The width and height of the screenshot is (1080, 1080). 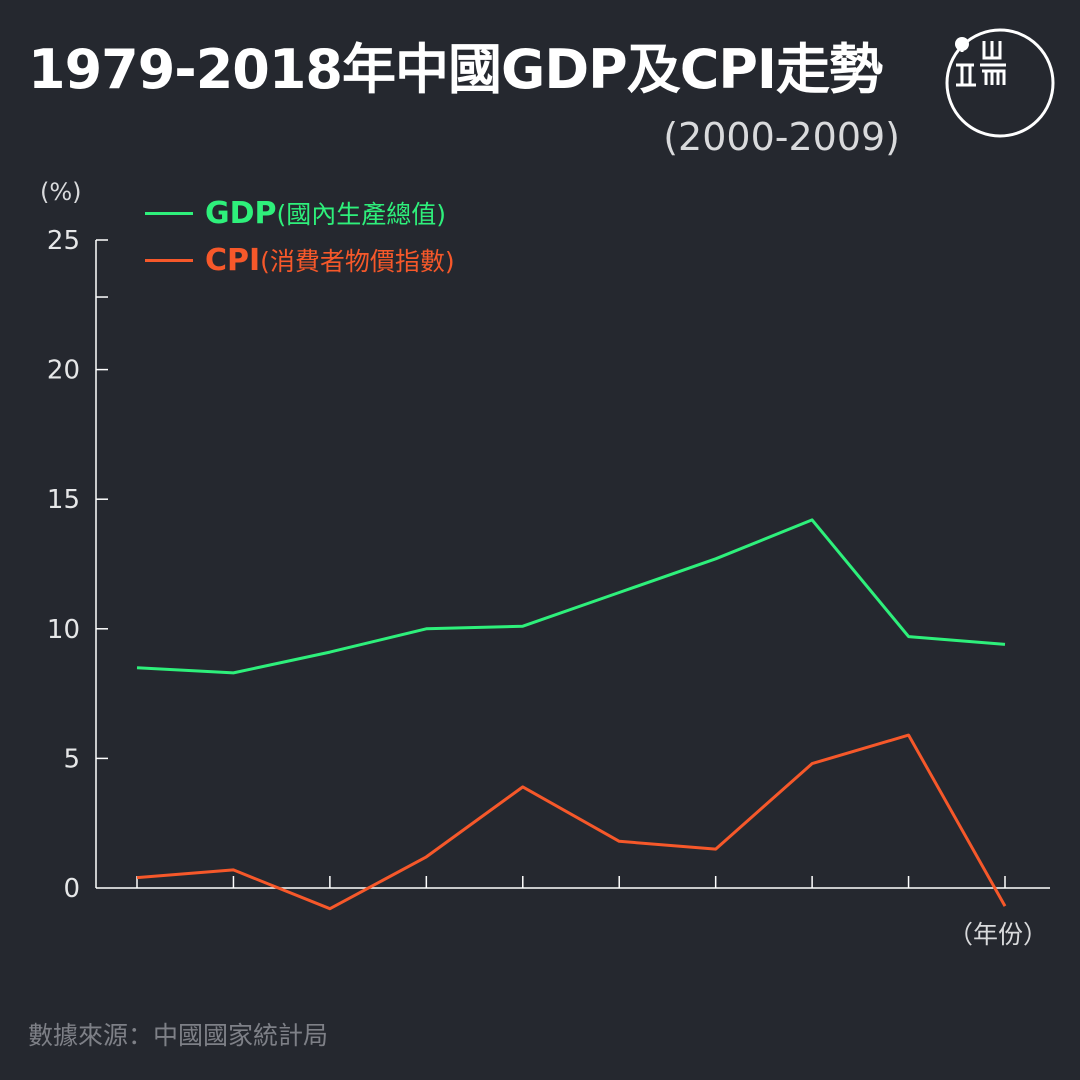 I want to click on legend-desc-cpi: (消費者物價指數), so click(x=357, y=261).